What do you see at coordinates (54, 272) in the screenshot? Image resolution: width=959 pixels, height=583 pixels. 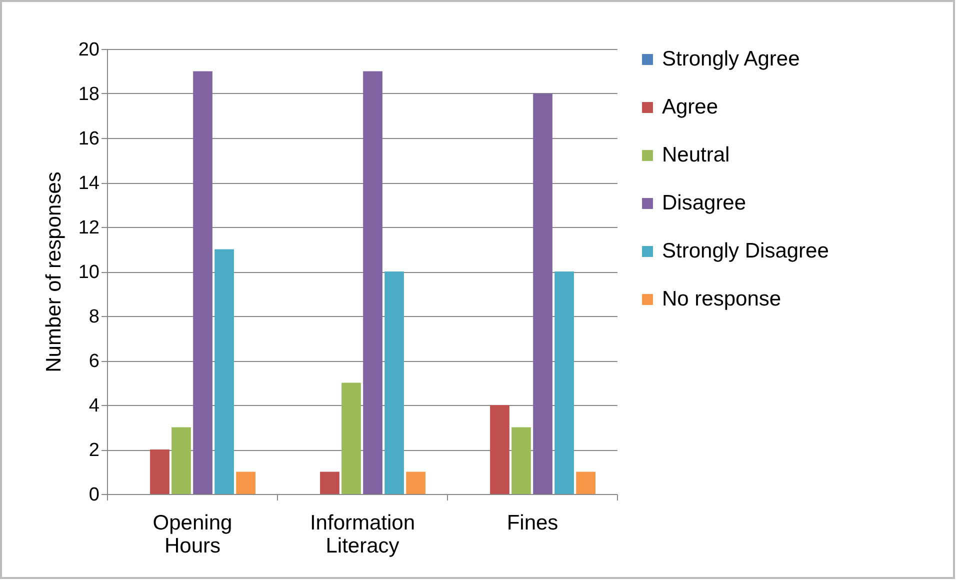 I see `y-axis-title: Number of responses` at bounding box center [54, 272].